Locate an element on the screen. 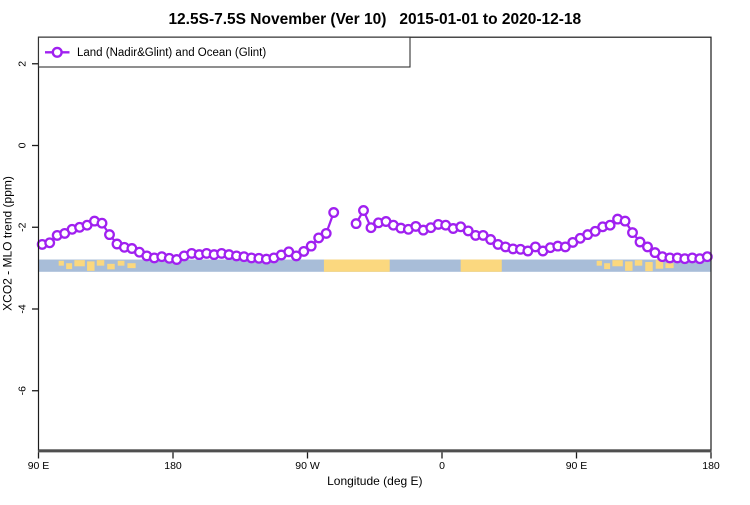  y-tick-label: -4 is located at coordinates (23, 308).